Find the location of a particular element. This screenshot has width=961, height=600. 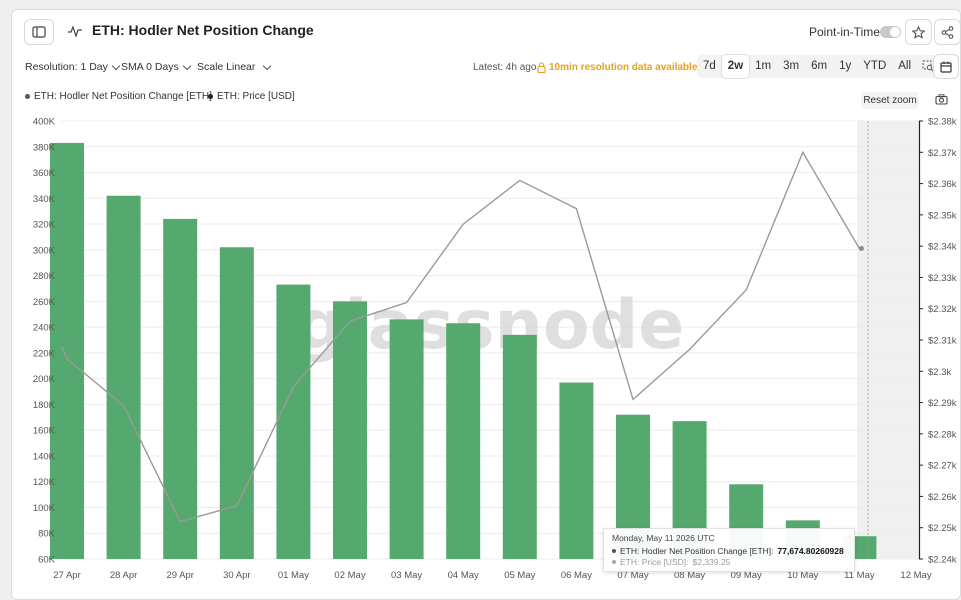

x-tick-label: 04 May is located at coordinates (463, 575).